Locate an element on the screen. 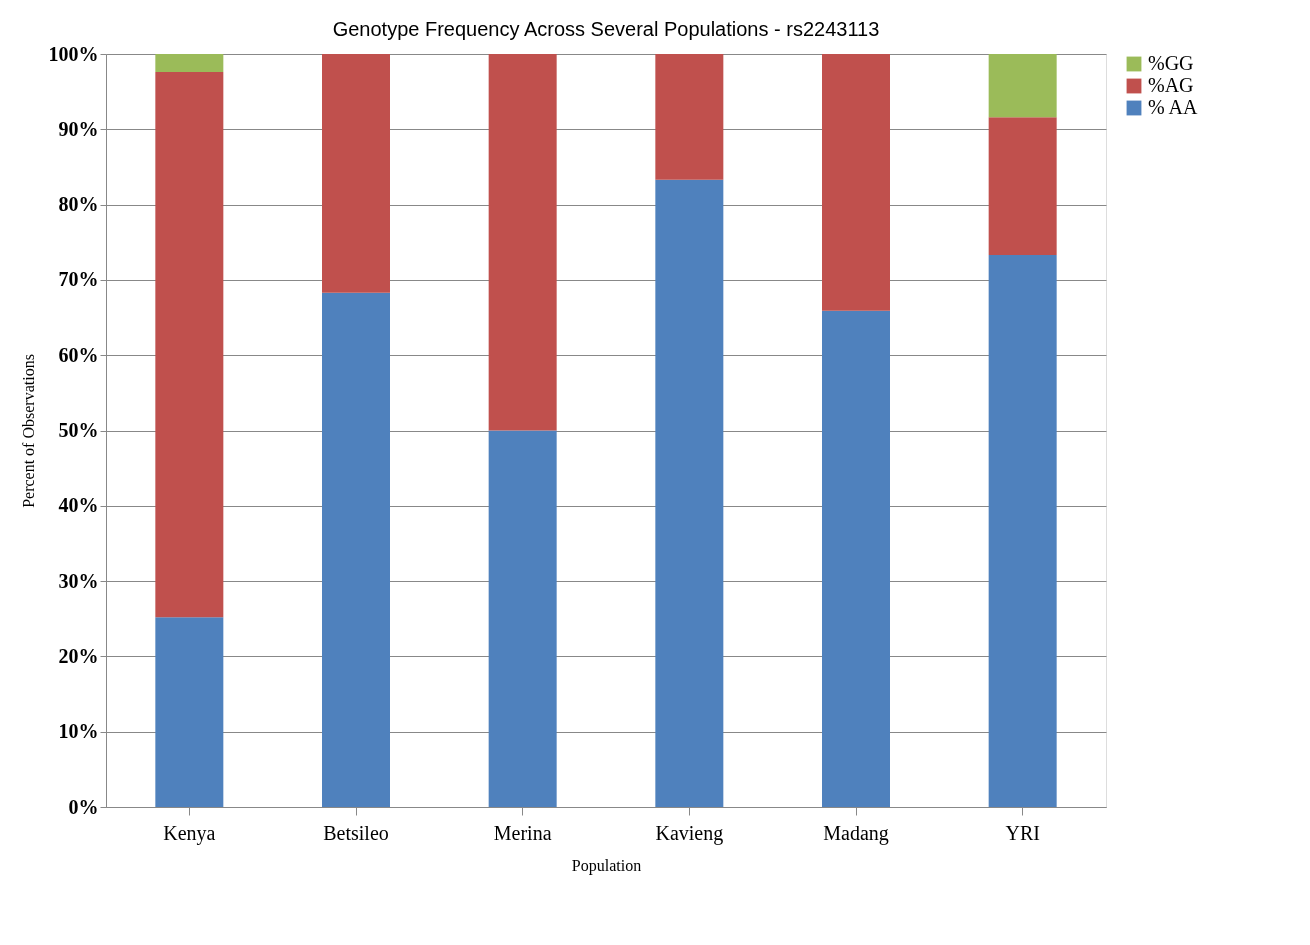 This screenshot has height=945, width=1310. x-tick-label: Kavieng is located at coordinates (689, 833).